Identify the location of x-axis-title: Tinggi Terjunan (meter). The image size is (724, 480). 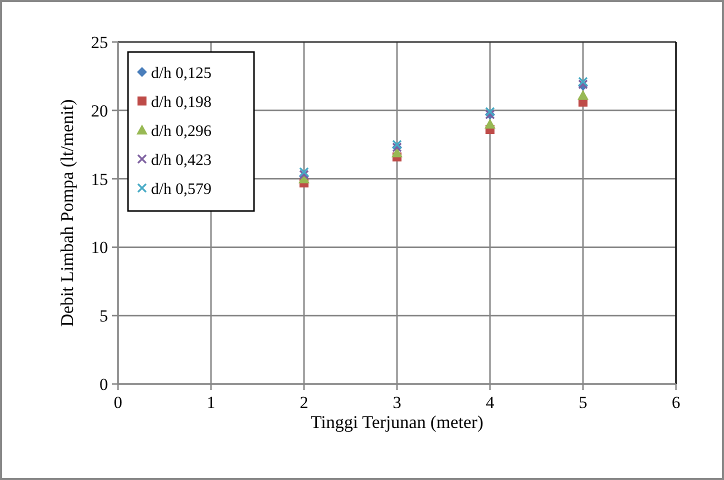
(397, 422).